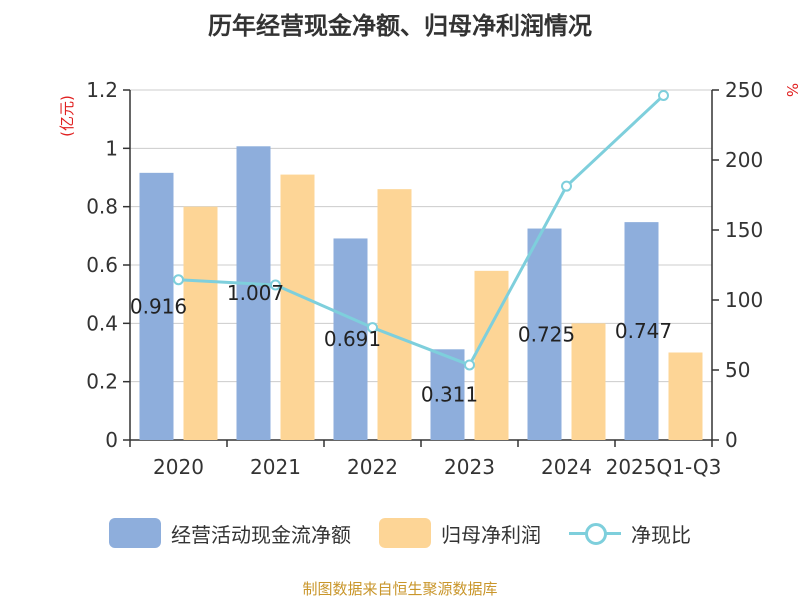 Image resolution: width=800 pixels, height=600 pixels. I want to click on legend-item-net-profit: 归母净利润, so click(460, 533).